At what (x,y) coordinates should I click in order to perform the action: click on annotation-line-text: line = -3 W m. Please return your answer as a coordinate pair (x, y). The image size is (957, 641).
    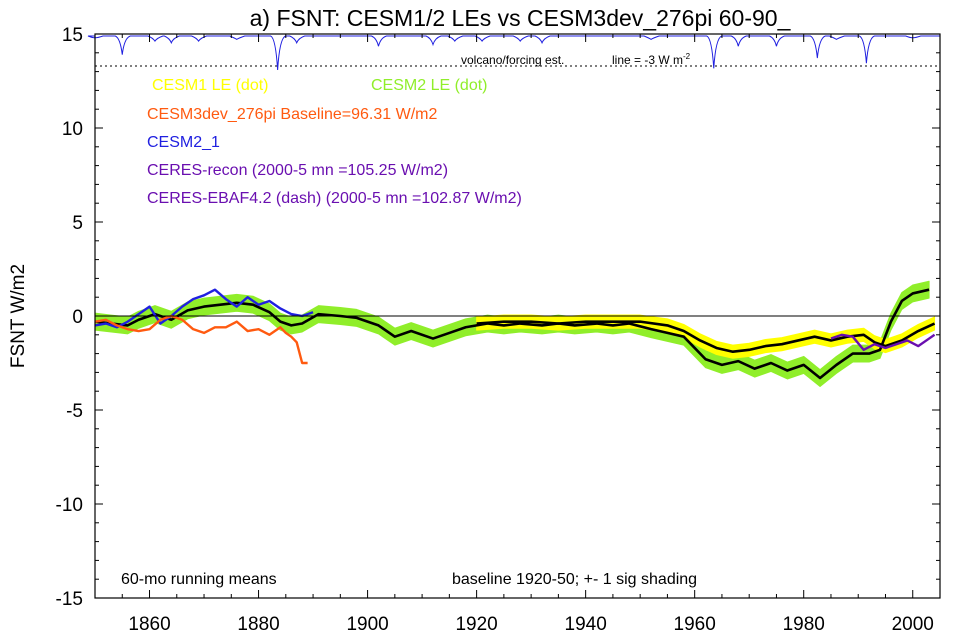
    Looking at the image, I should click on (647, 60).